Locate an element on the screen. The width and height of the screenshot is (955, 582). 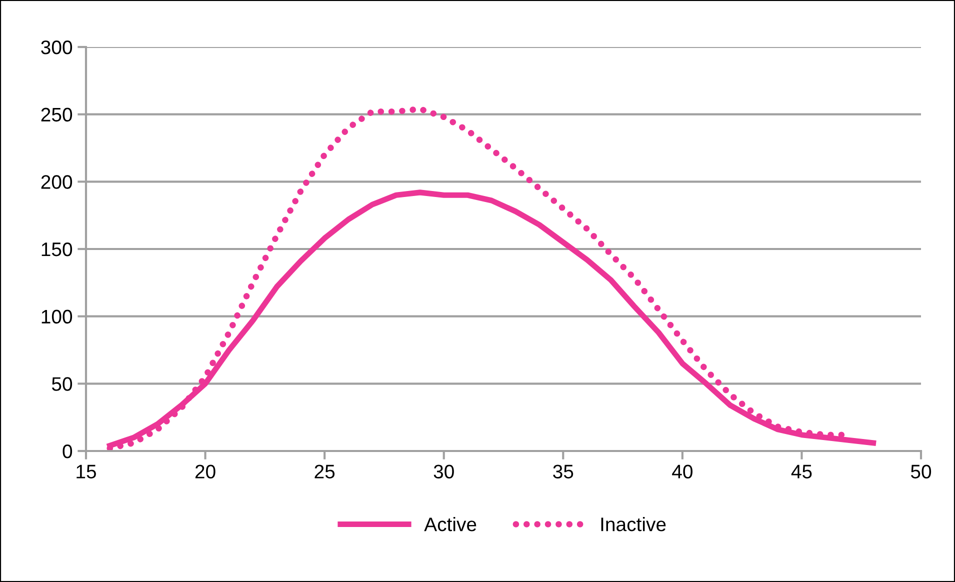
y-tick-label: 100 is located at coordinates (57, 317).